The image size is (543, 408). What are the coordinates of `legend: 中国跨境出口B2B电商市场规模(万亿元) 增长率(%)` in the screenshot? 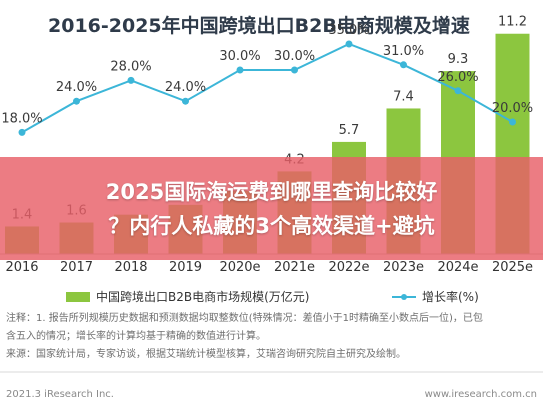 It's located at (272, 296).